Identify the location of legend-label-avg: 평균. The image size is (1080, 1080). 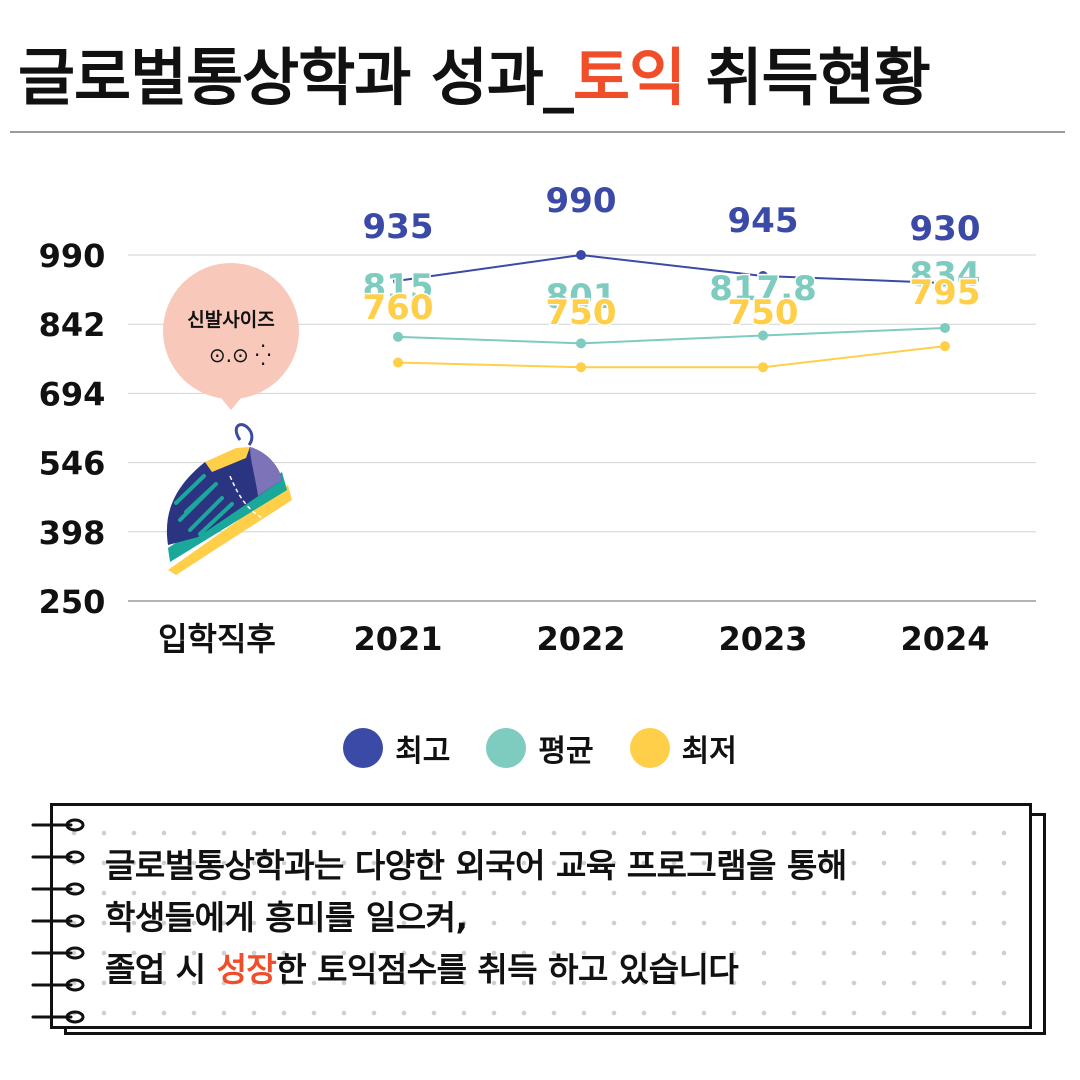
(566, 751).